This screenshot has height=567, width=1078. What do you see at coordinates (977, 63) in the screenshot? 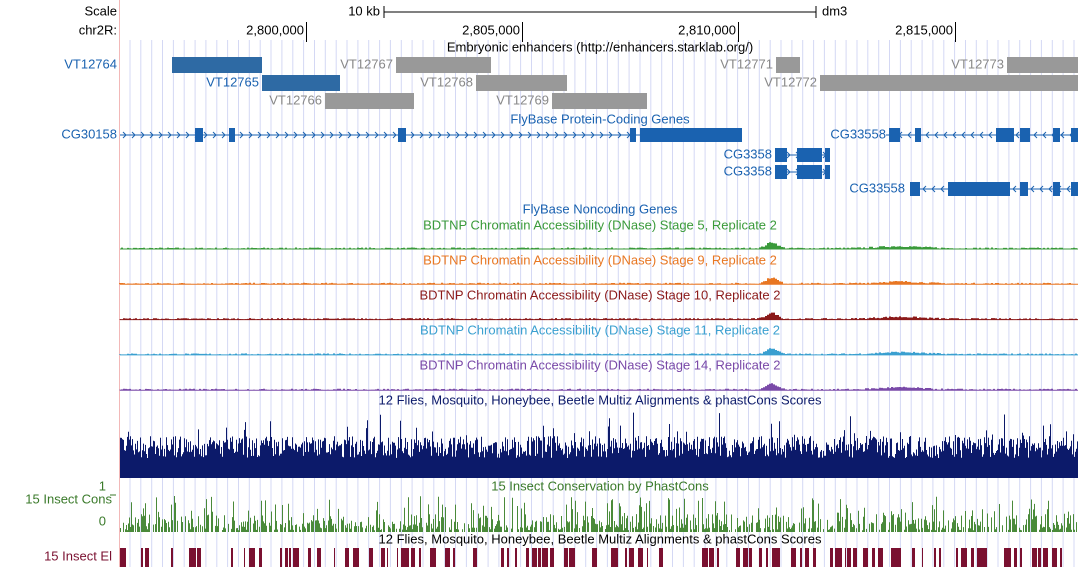
I see `enhancer-label: VT12773` at bounding box center [977, 63].